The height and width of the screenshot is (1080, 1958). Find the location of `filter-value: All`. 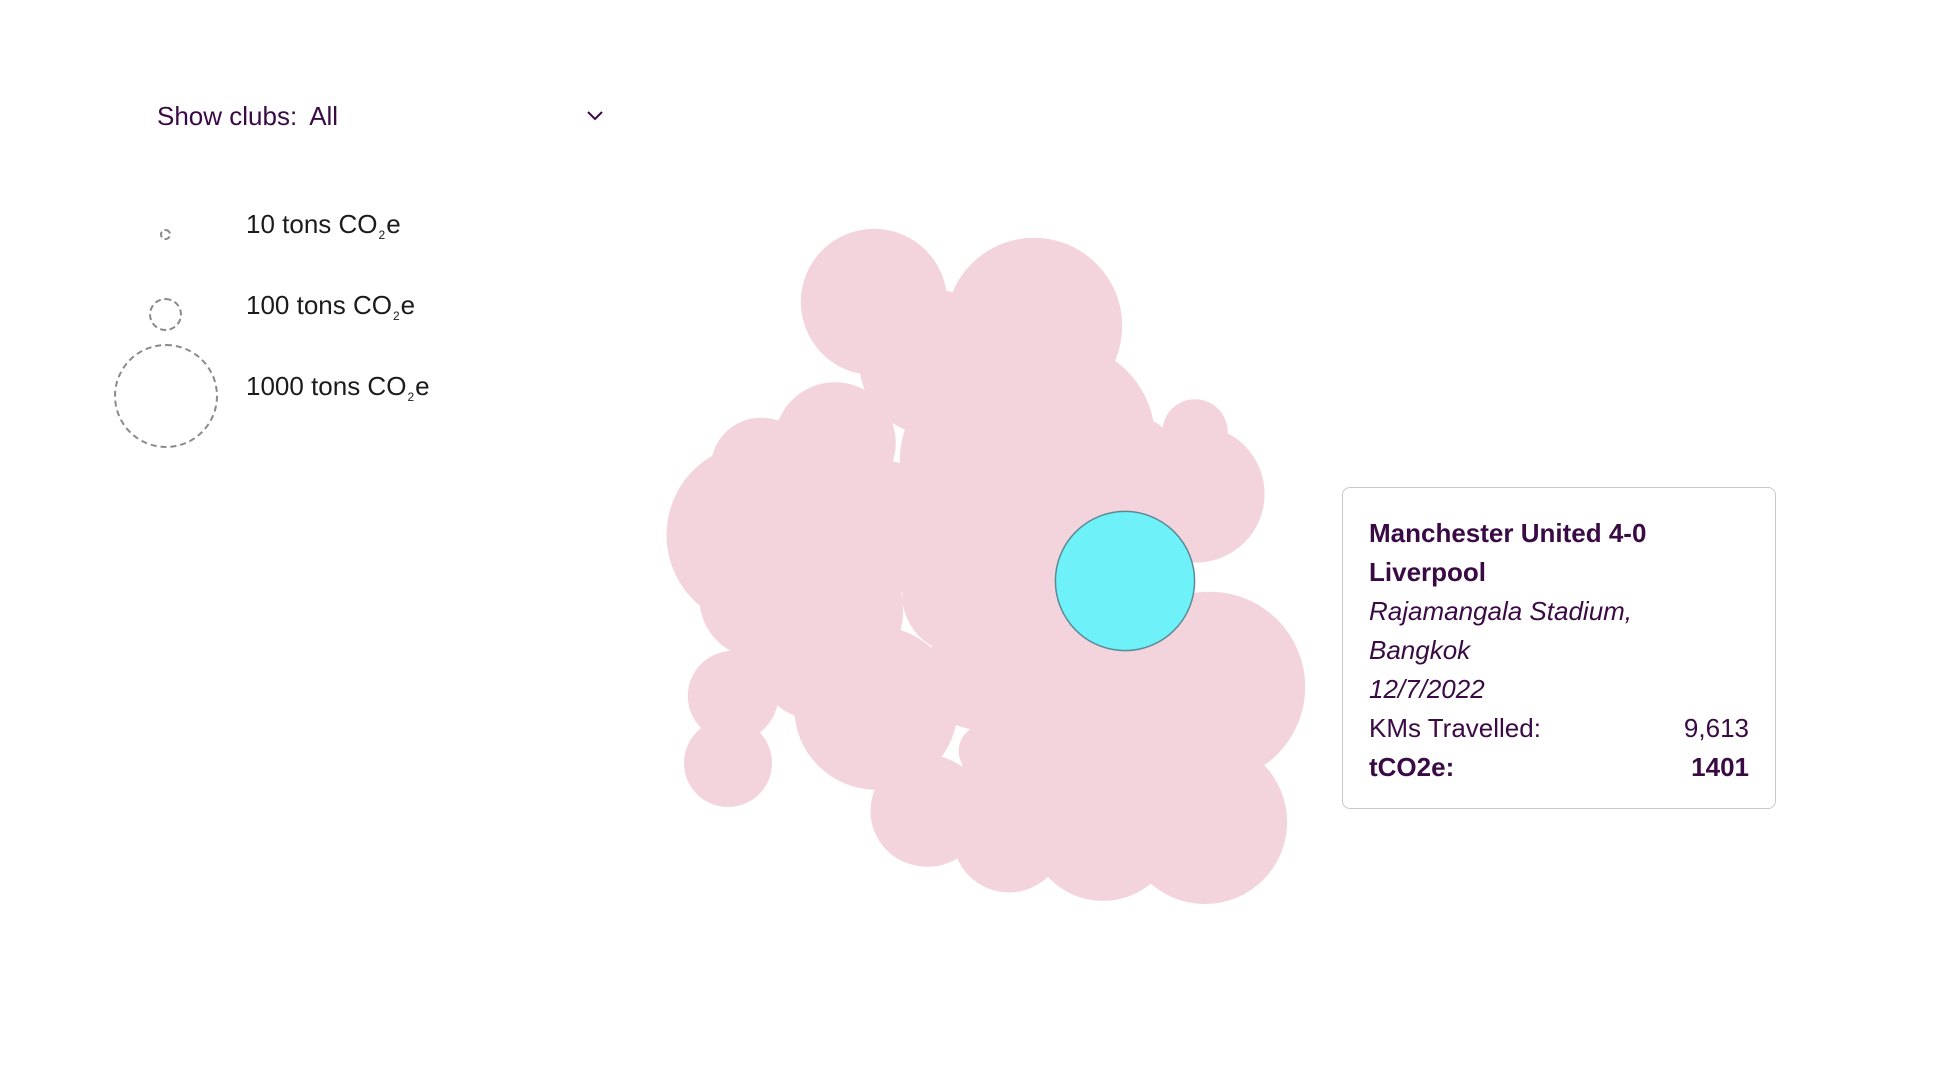

filter-value: All is located at coordinates (324, 115).